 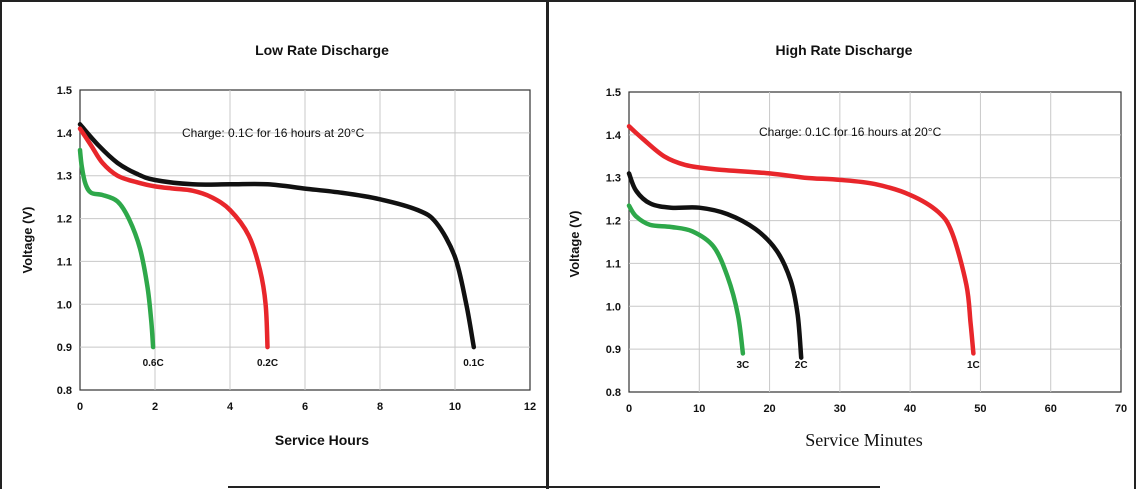 I want to click on x-tick-label: 50, so click(x=980, y=409).